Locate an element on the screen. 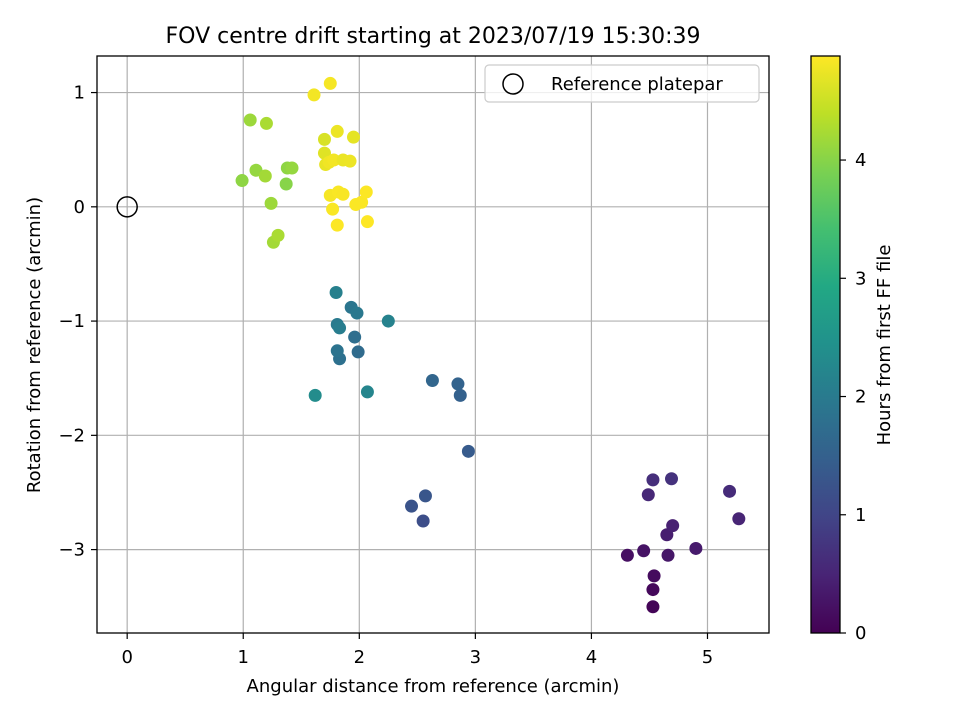  y-tick-label: −3 is located at coordinates (71, 550).